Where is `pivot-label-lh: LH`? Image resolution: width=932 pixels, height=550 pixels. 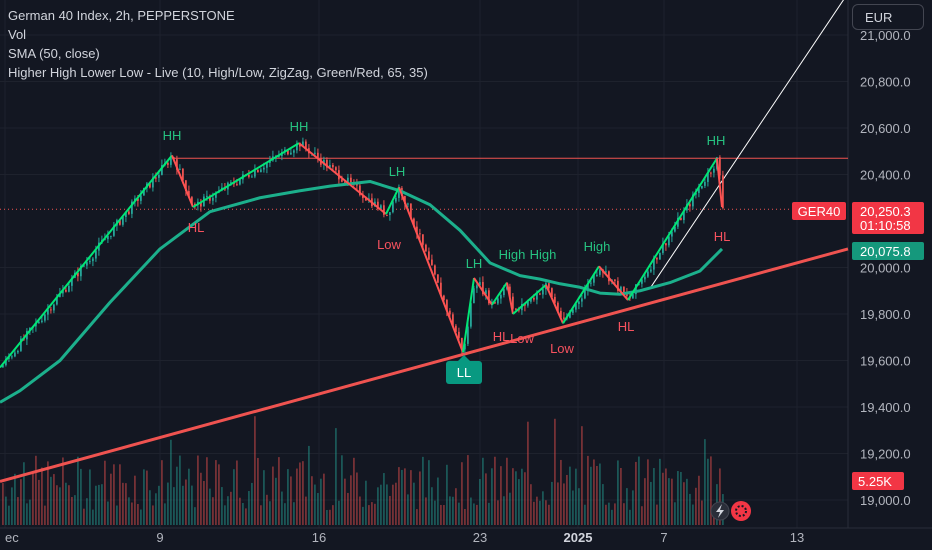
pivot-label-lh: LH is located at coordinates (397, 171).